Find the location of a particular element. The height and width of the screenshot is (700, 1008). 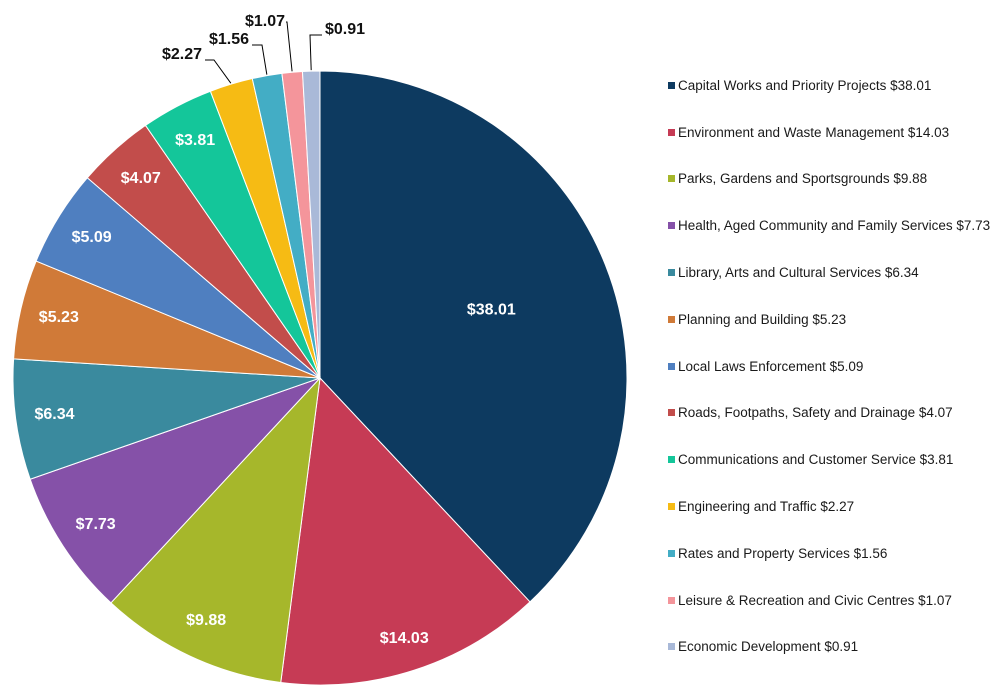

legend-item: Rates and Property Services $1.56 is located at coordinates (836, 553).